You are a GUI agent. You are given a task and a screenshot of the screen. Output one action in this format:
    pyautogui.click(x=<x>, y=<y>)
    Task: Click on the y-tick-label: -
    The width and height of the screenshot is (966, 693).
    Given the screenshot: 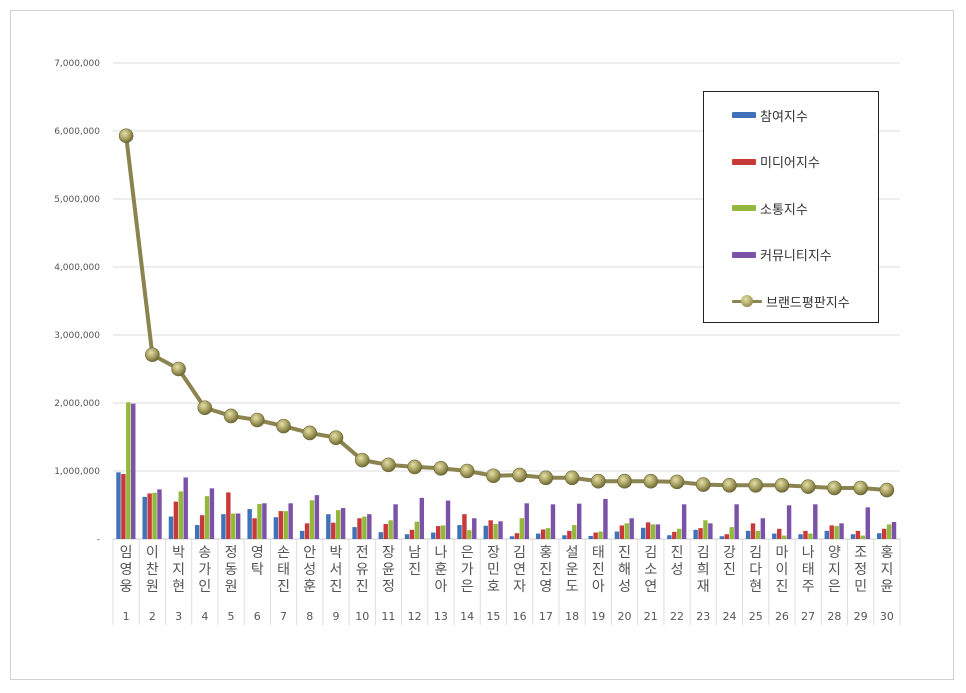 What is the action you would take?
    pyautogui.click(x=98, y=540)
    